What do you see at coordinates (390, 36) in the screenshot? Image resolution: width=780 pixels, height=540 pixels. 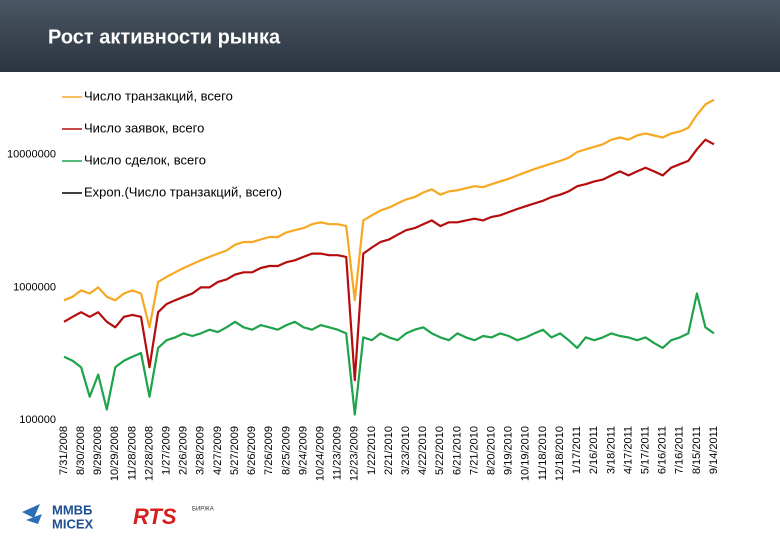 I see `header-bar` at bounding box center [390, 36].